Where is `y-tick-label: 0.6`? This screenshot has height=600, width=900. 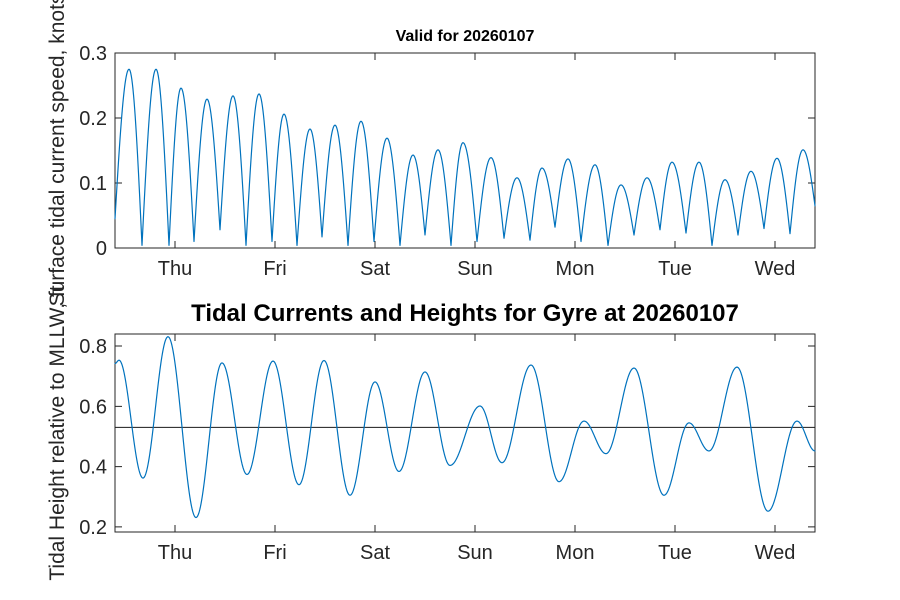
y-tick-label: 0.6 is located at coordinates (93, 407).